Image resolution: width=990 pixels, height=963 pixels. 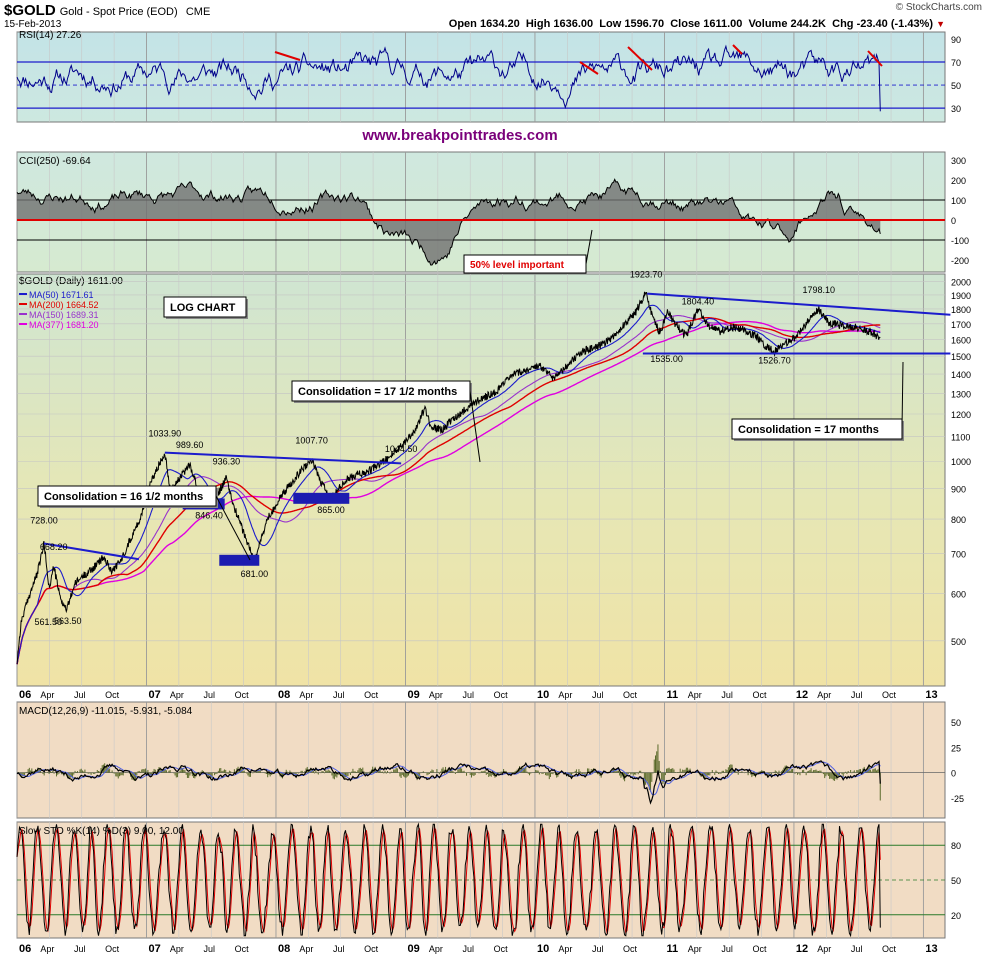 What do you see at coordinates (227, 461) in the screenshot?
I see `price-label: 936.30` at bounding box center [227, 461].